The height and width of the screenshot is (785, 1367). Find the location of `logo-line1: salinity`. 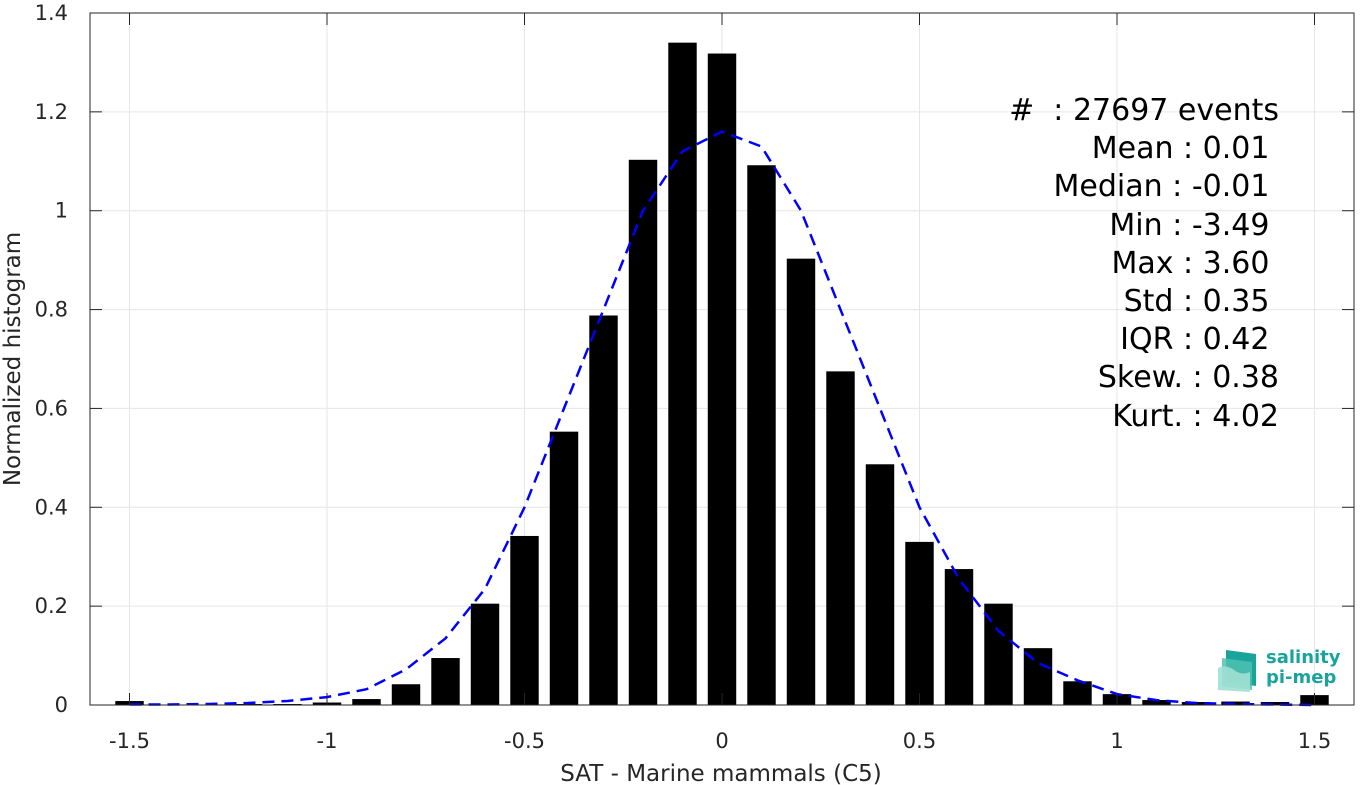

logo-line1: salinity is located at coordinates (1303, 657).